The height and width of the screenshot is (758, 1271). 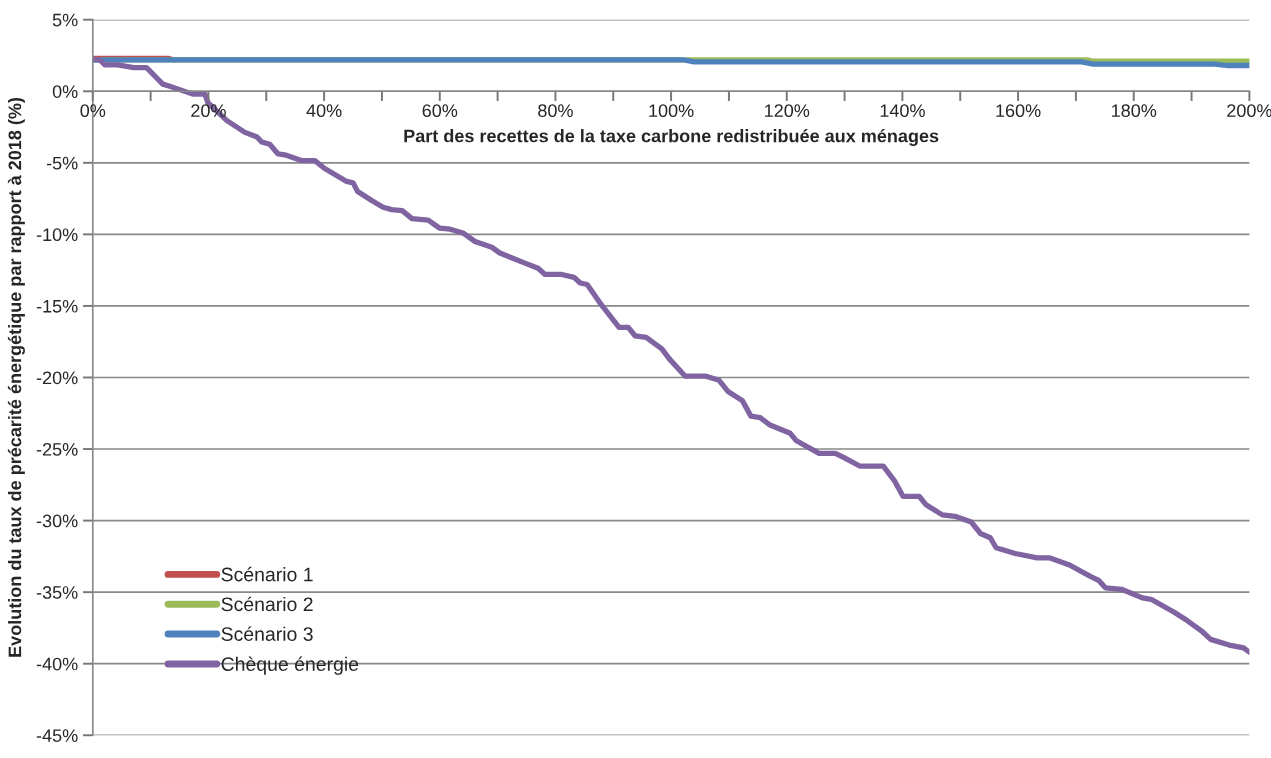 I want to click on legend-label: Scénario 2, so click(x=267, y=604).